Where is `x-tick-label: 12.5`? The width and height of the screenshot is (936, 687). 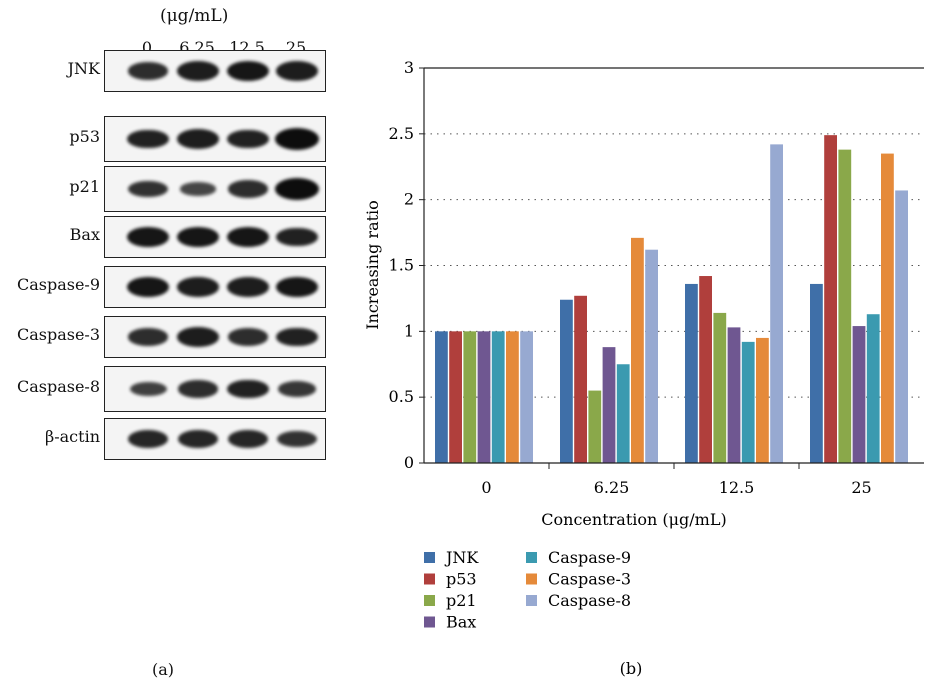 x-tick-label: 12.5 is located at coordinates (737, 487).